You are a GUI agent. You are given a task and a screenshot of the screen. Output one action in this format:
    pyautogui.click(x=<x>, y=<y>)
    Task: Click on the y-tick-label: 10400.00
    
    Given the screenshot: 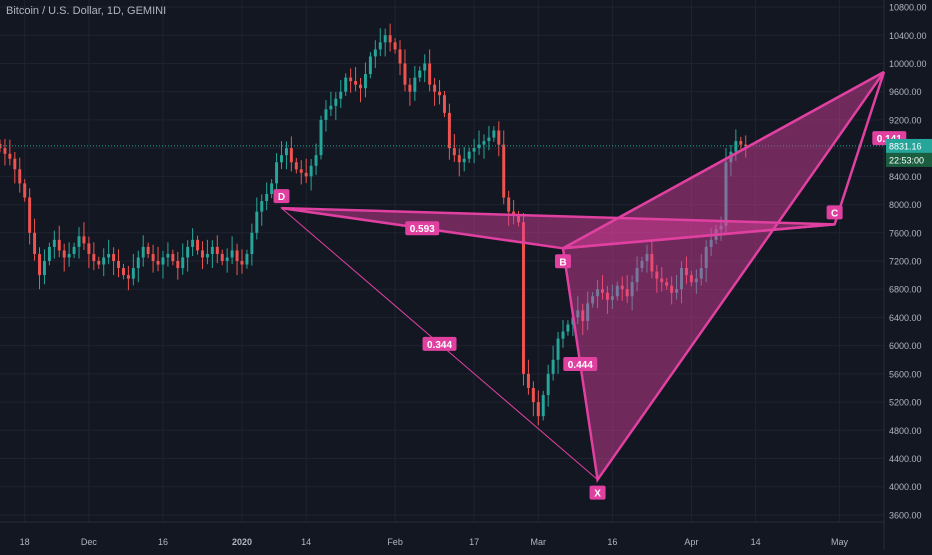 What is the action you would take?
    pyautogui.click(x=908, y=36)
    